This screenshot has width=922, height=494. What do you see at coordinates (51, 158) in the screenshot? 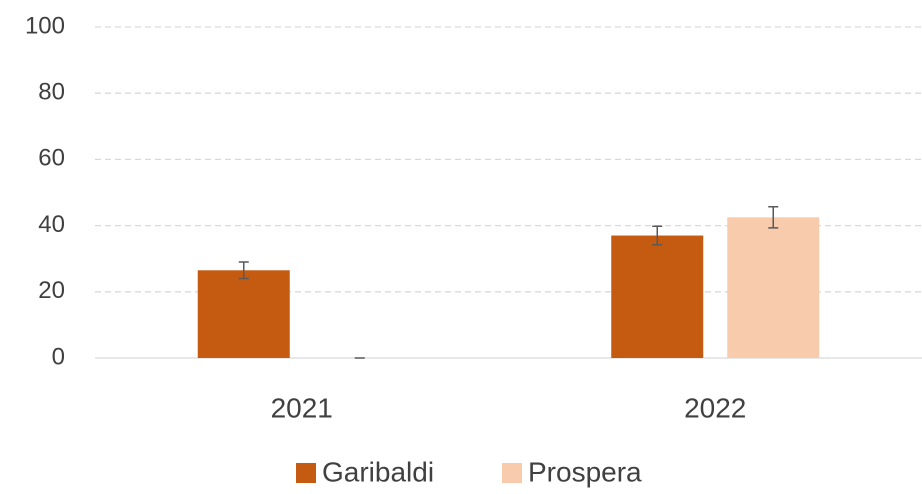
I see `y-tick-label: 60` at bounding box center [51, 158].